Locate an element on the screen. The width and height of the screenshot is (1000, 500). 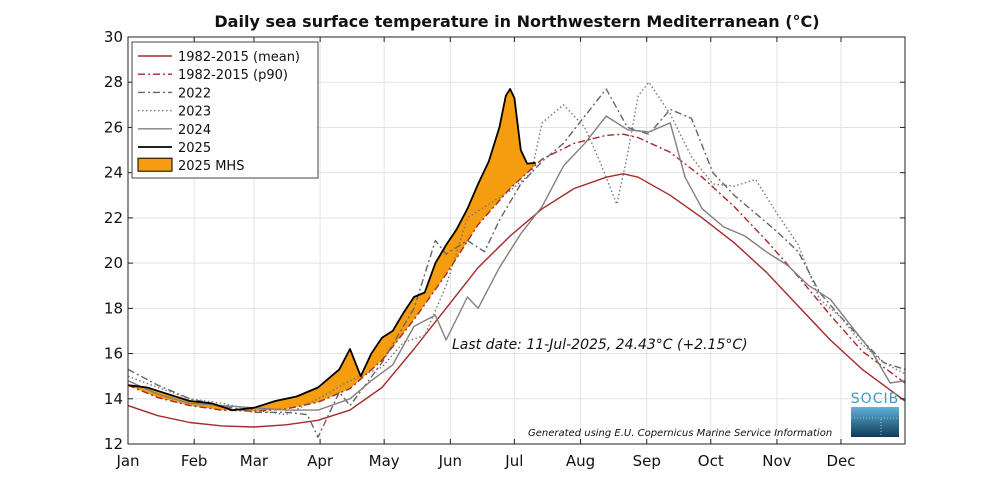
legend-label: 2025 MHS is located at coordinates (211, 166).